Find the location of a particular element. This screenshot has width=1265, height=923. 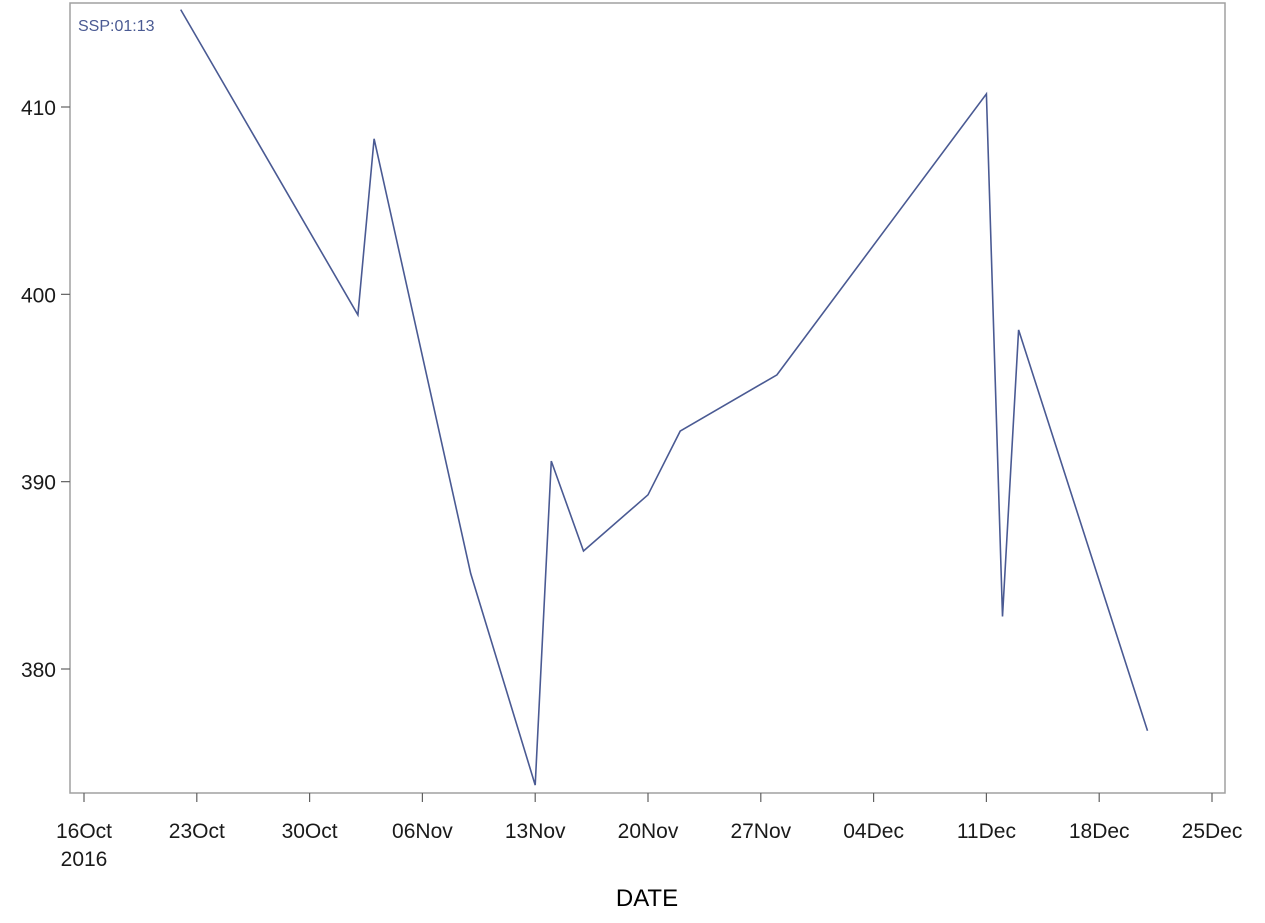

x-tick-label: 04Dec is located at coordinates (873, 831).